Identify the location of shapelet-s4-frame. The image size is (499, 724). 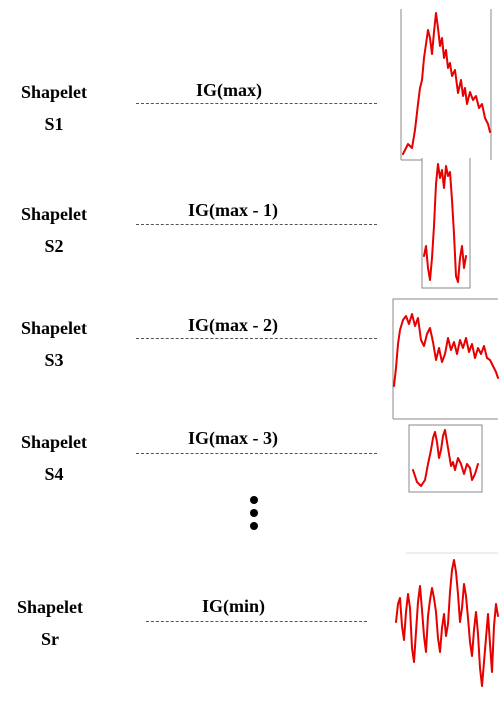
(445, 458).